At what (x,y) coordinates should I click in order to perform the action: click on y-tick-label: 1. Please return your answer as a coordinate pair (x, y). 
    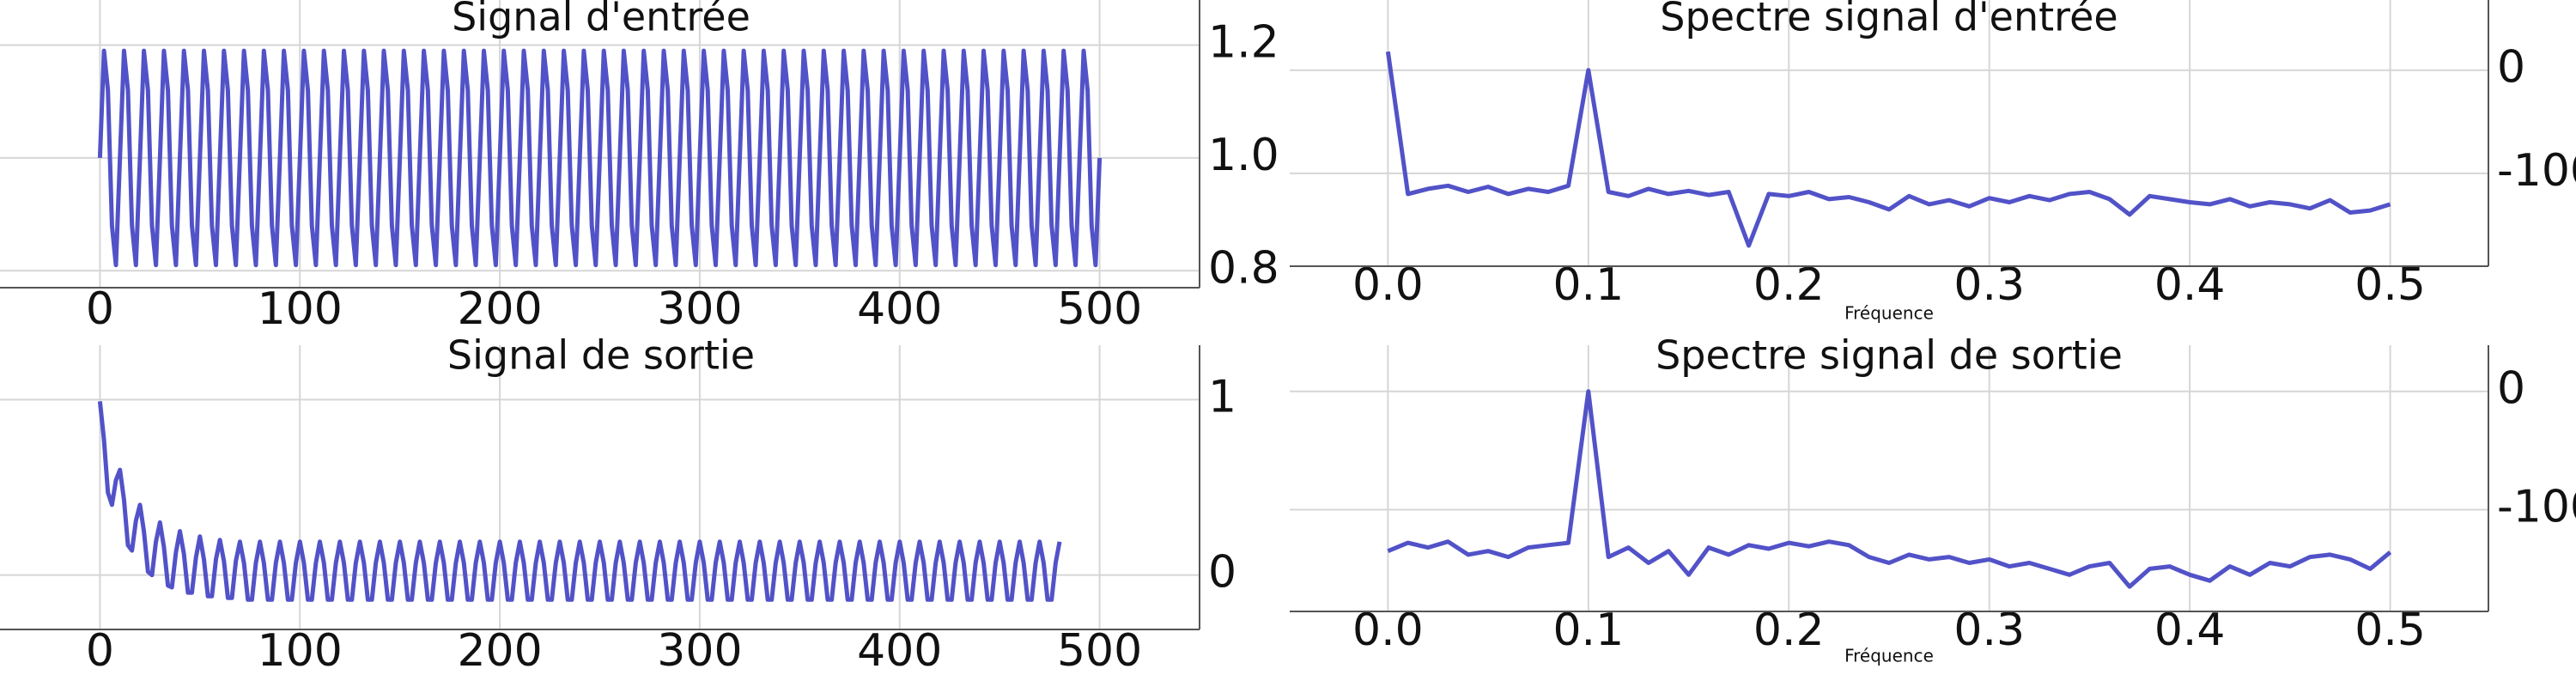
    Looking at the image, I should click on (1222, 397).